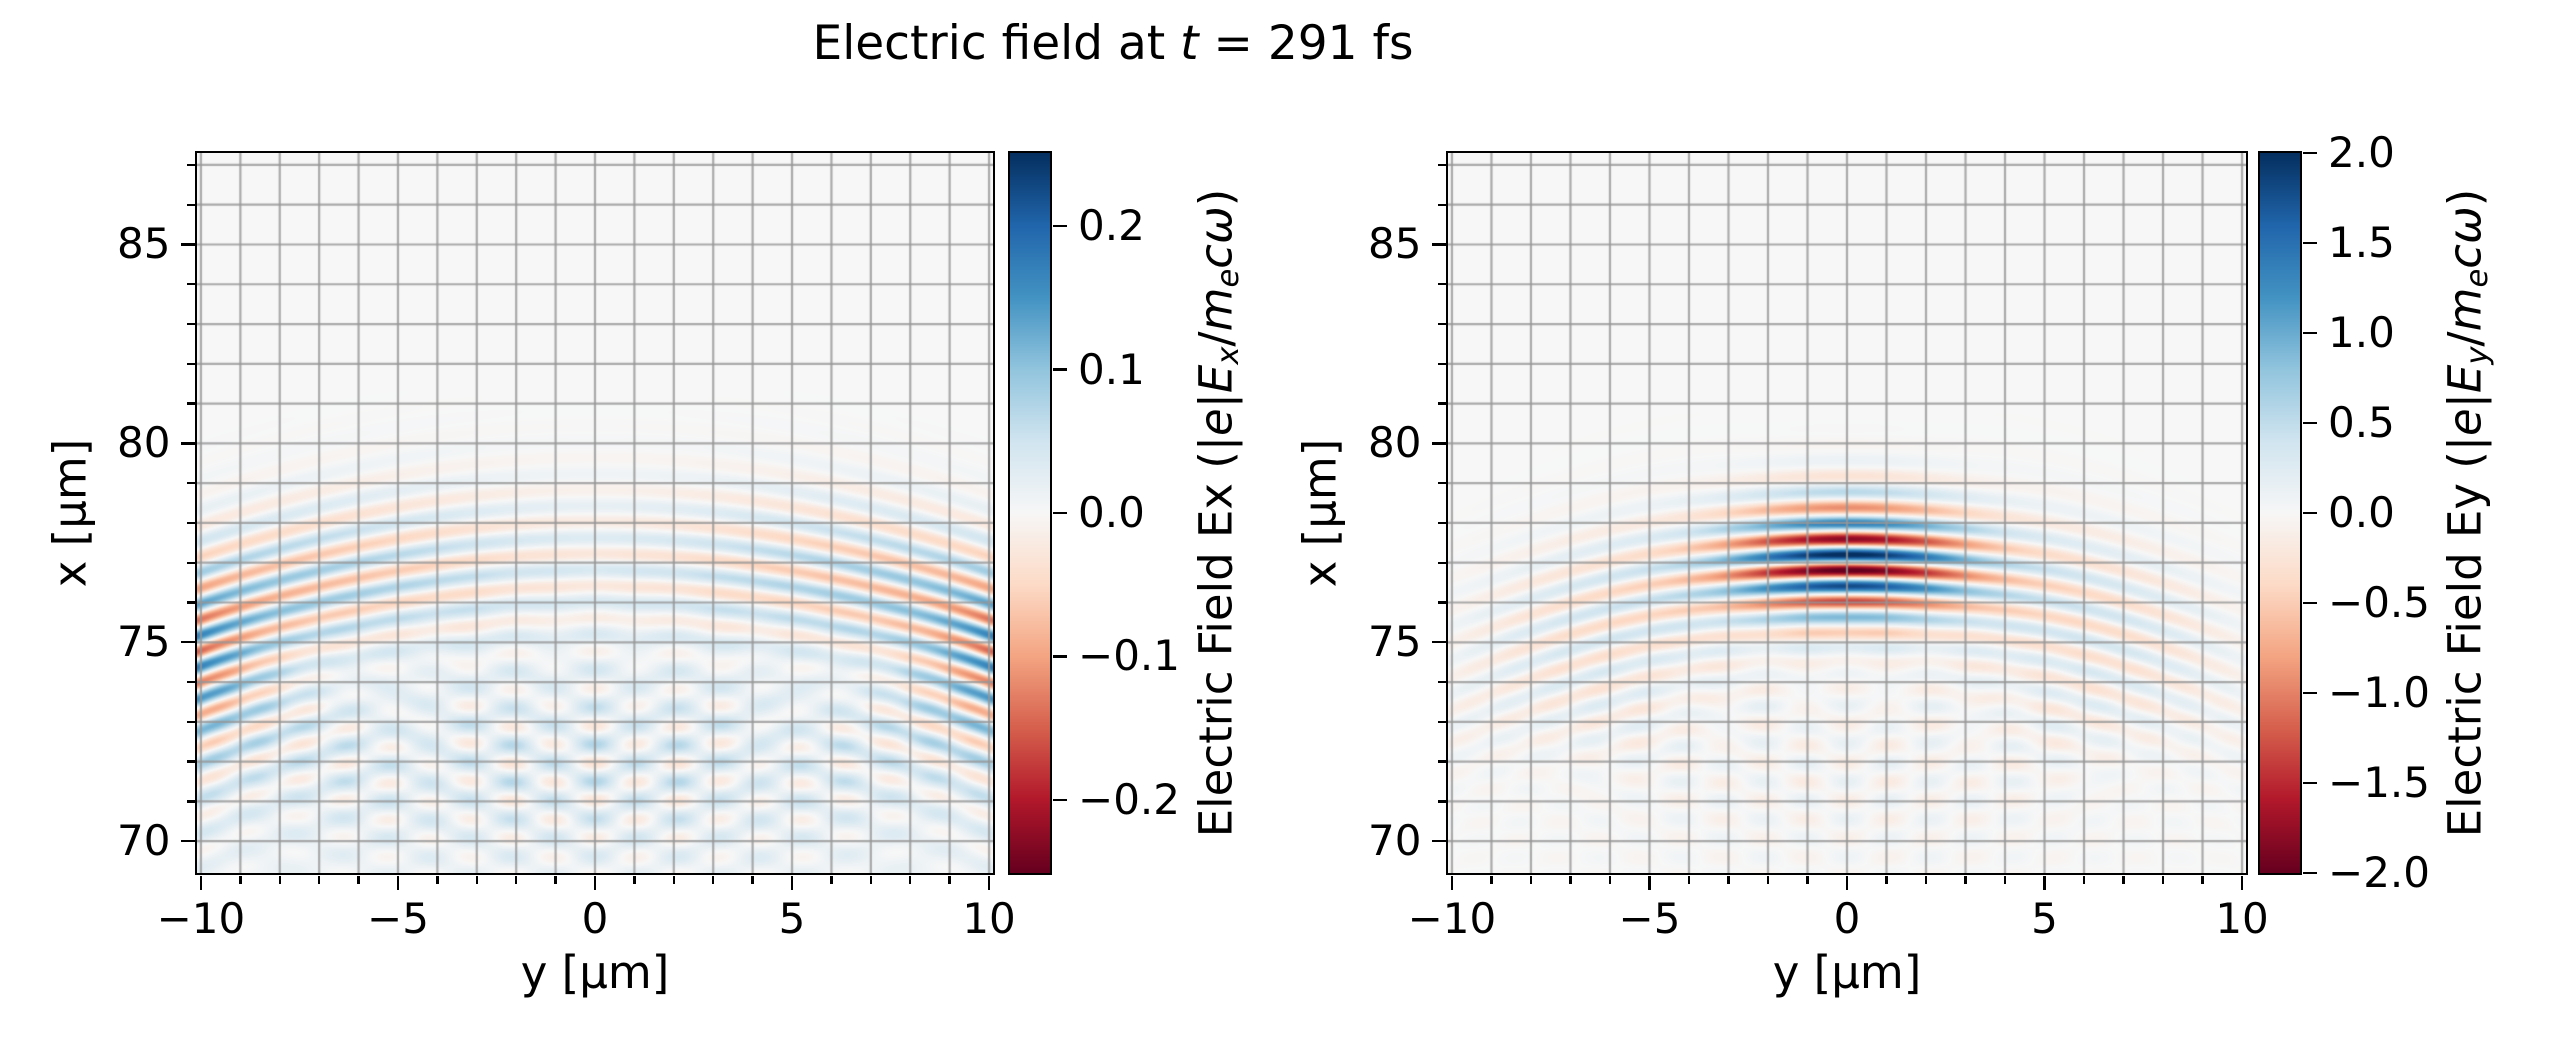 This screenshot has width=2550, height=1050. What do you see at coordinates (1306, 43) in the screenshot?
I see `label-fragment: = 291 fs` at bounding box center [1306, 43].